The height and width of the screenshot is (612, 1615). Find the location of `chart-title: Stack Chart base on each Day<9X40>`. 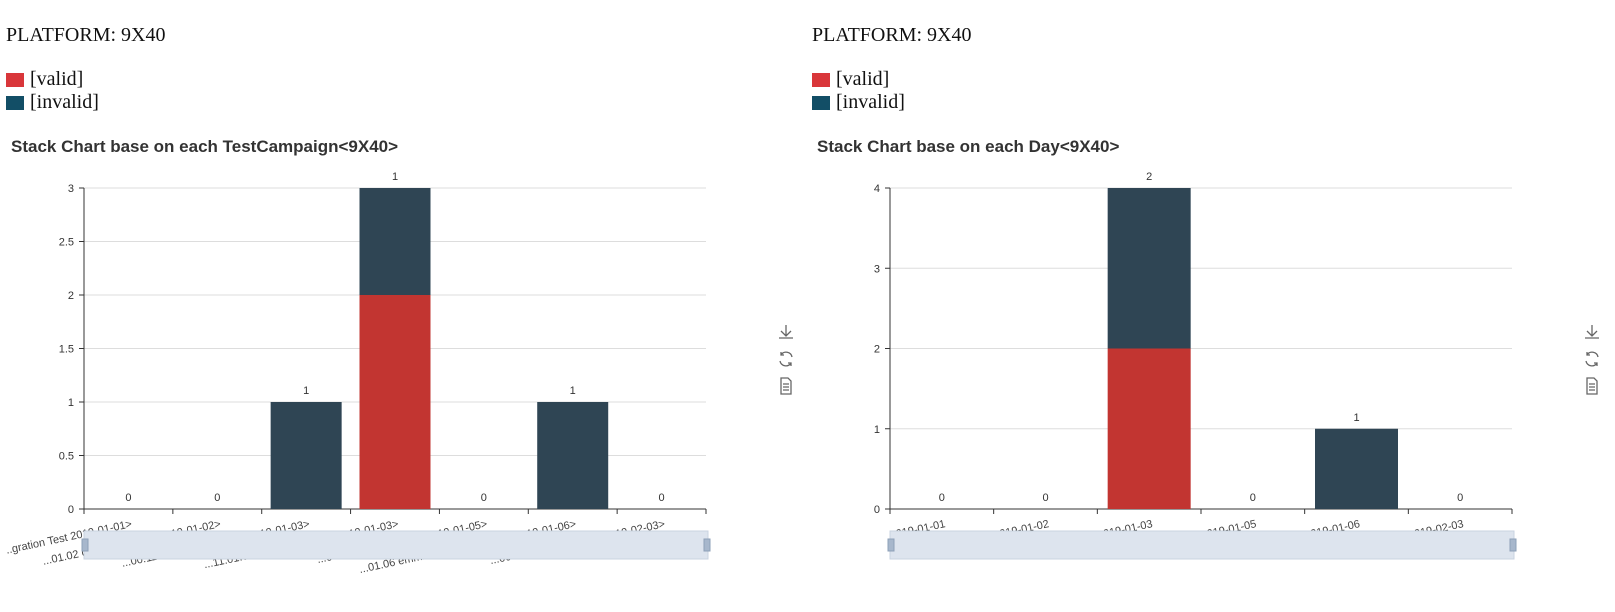

chart-title: Stack Chart base on each Day<9X40> is located at coordinates (968, 146).